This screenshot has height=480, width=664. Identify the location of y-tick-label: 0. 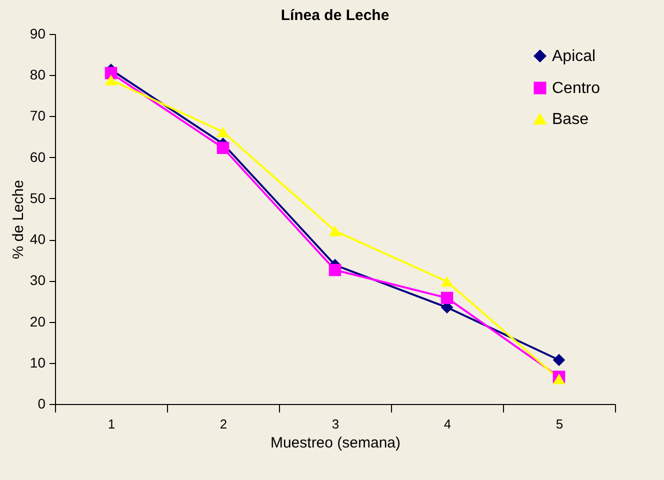
(42, 404).